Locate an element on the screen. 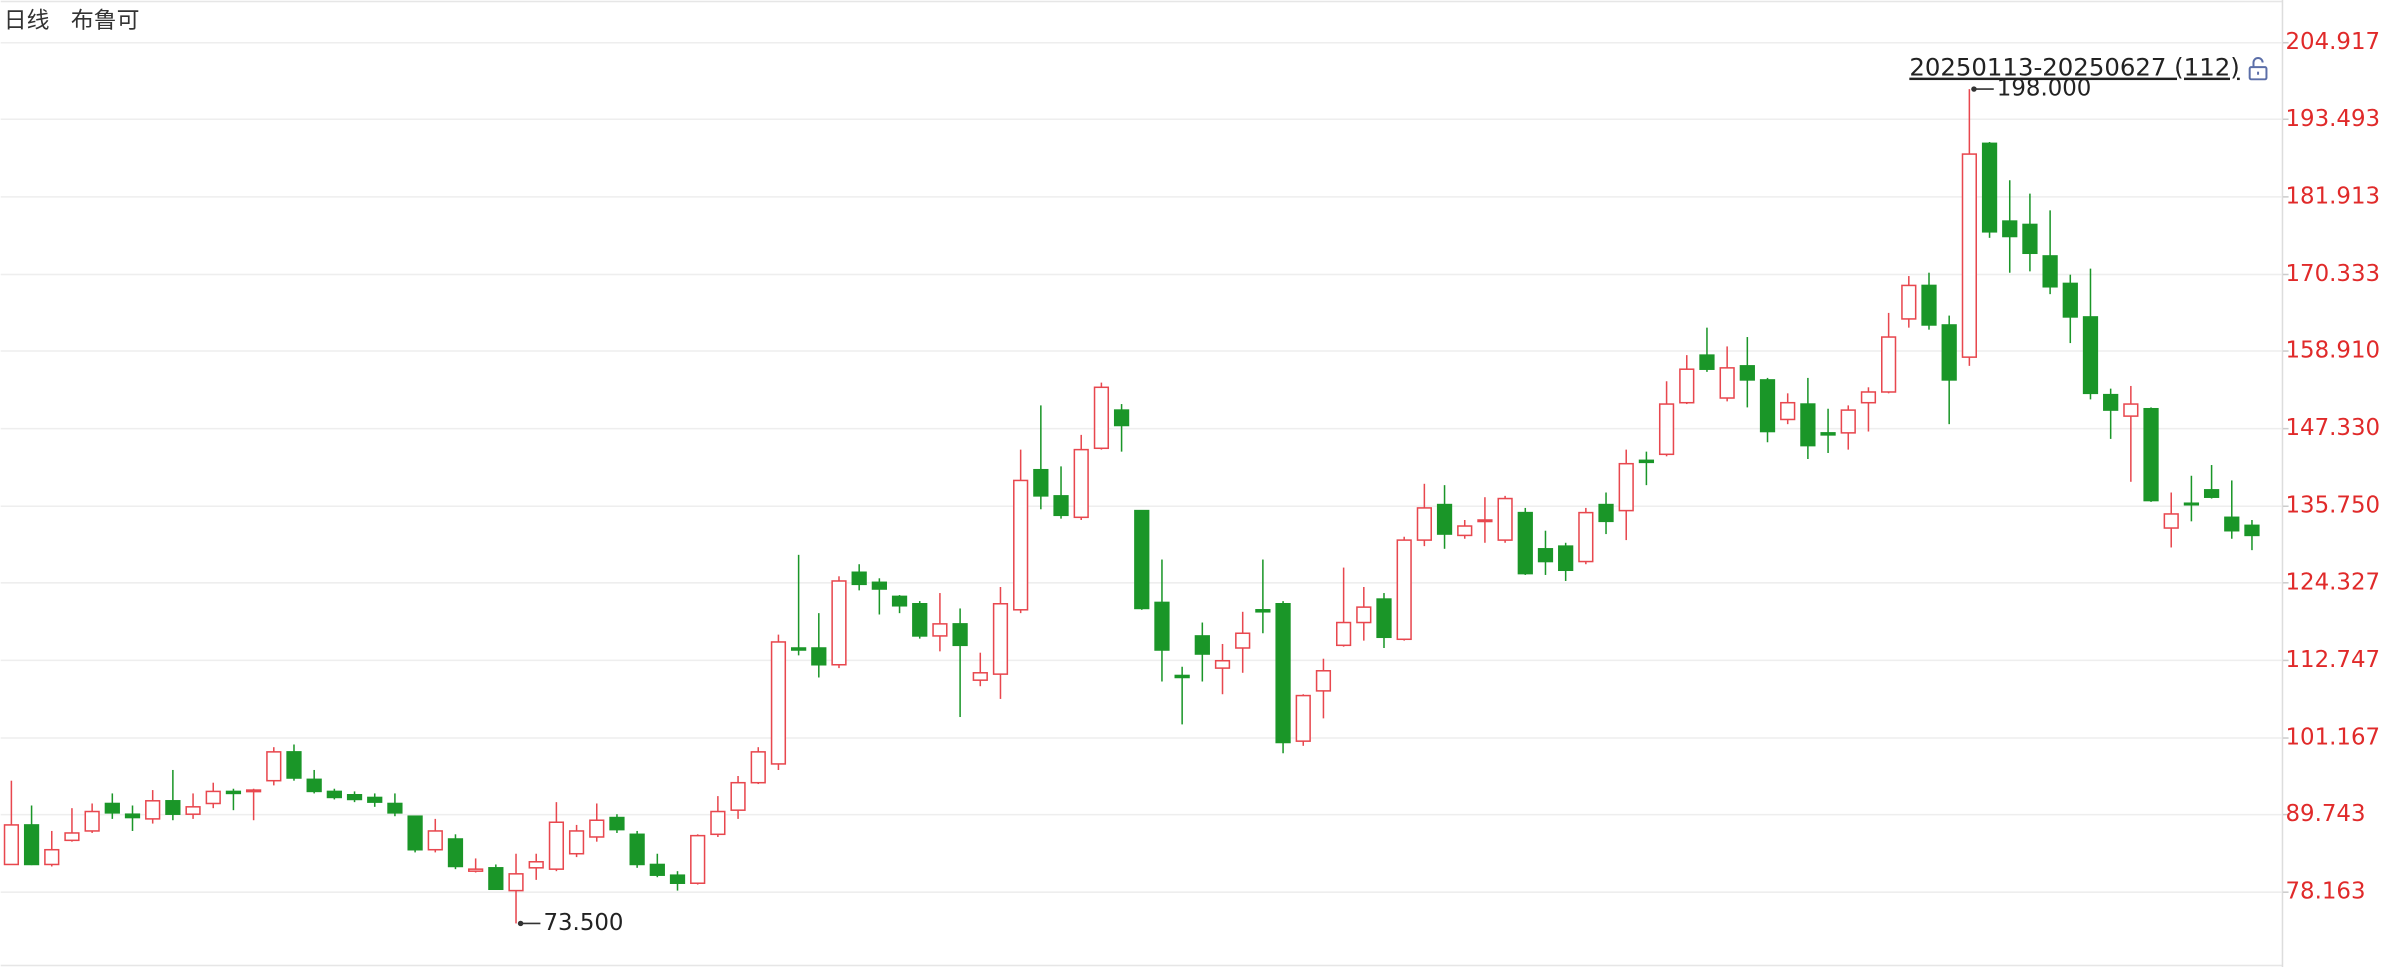  annotation-label: 73.500 is located at coordinates (583, 923).